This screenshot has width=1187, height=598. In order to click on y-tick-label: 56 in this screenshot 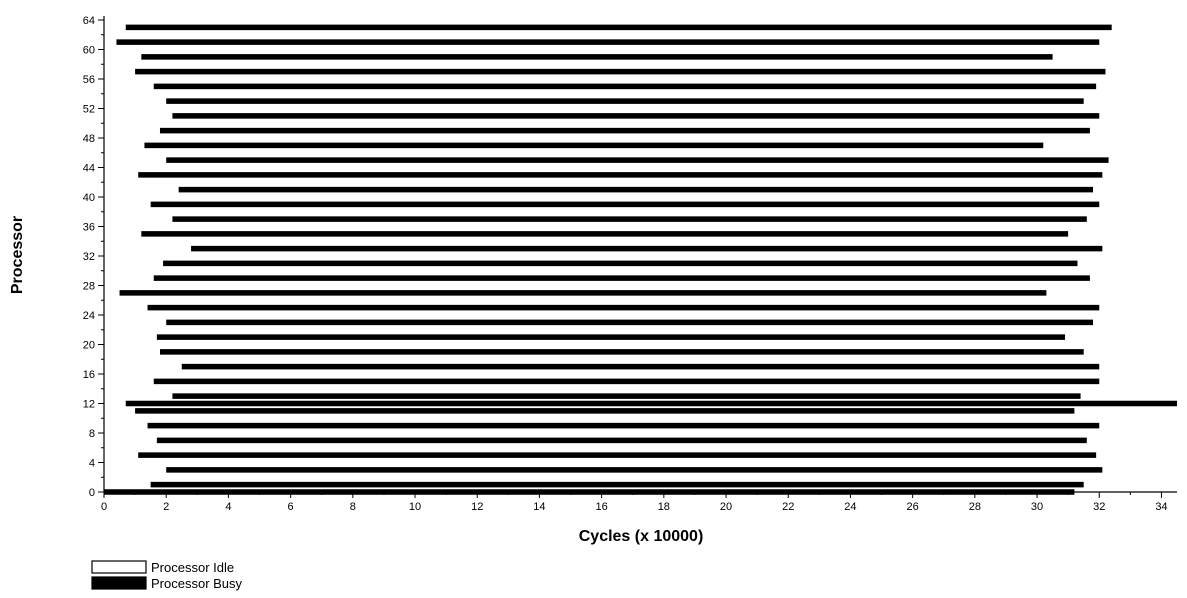, I will do `click(89, 80)`.